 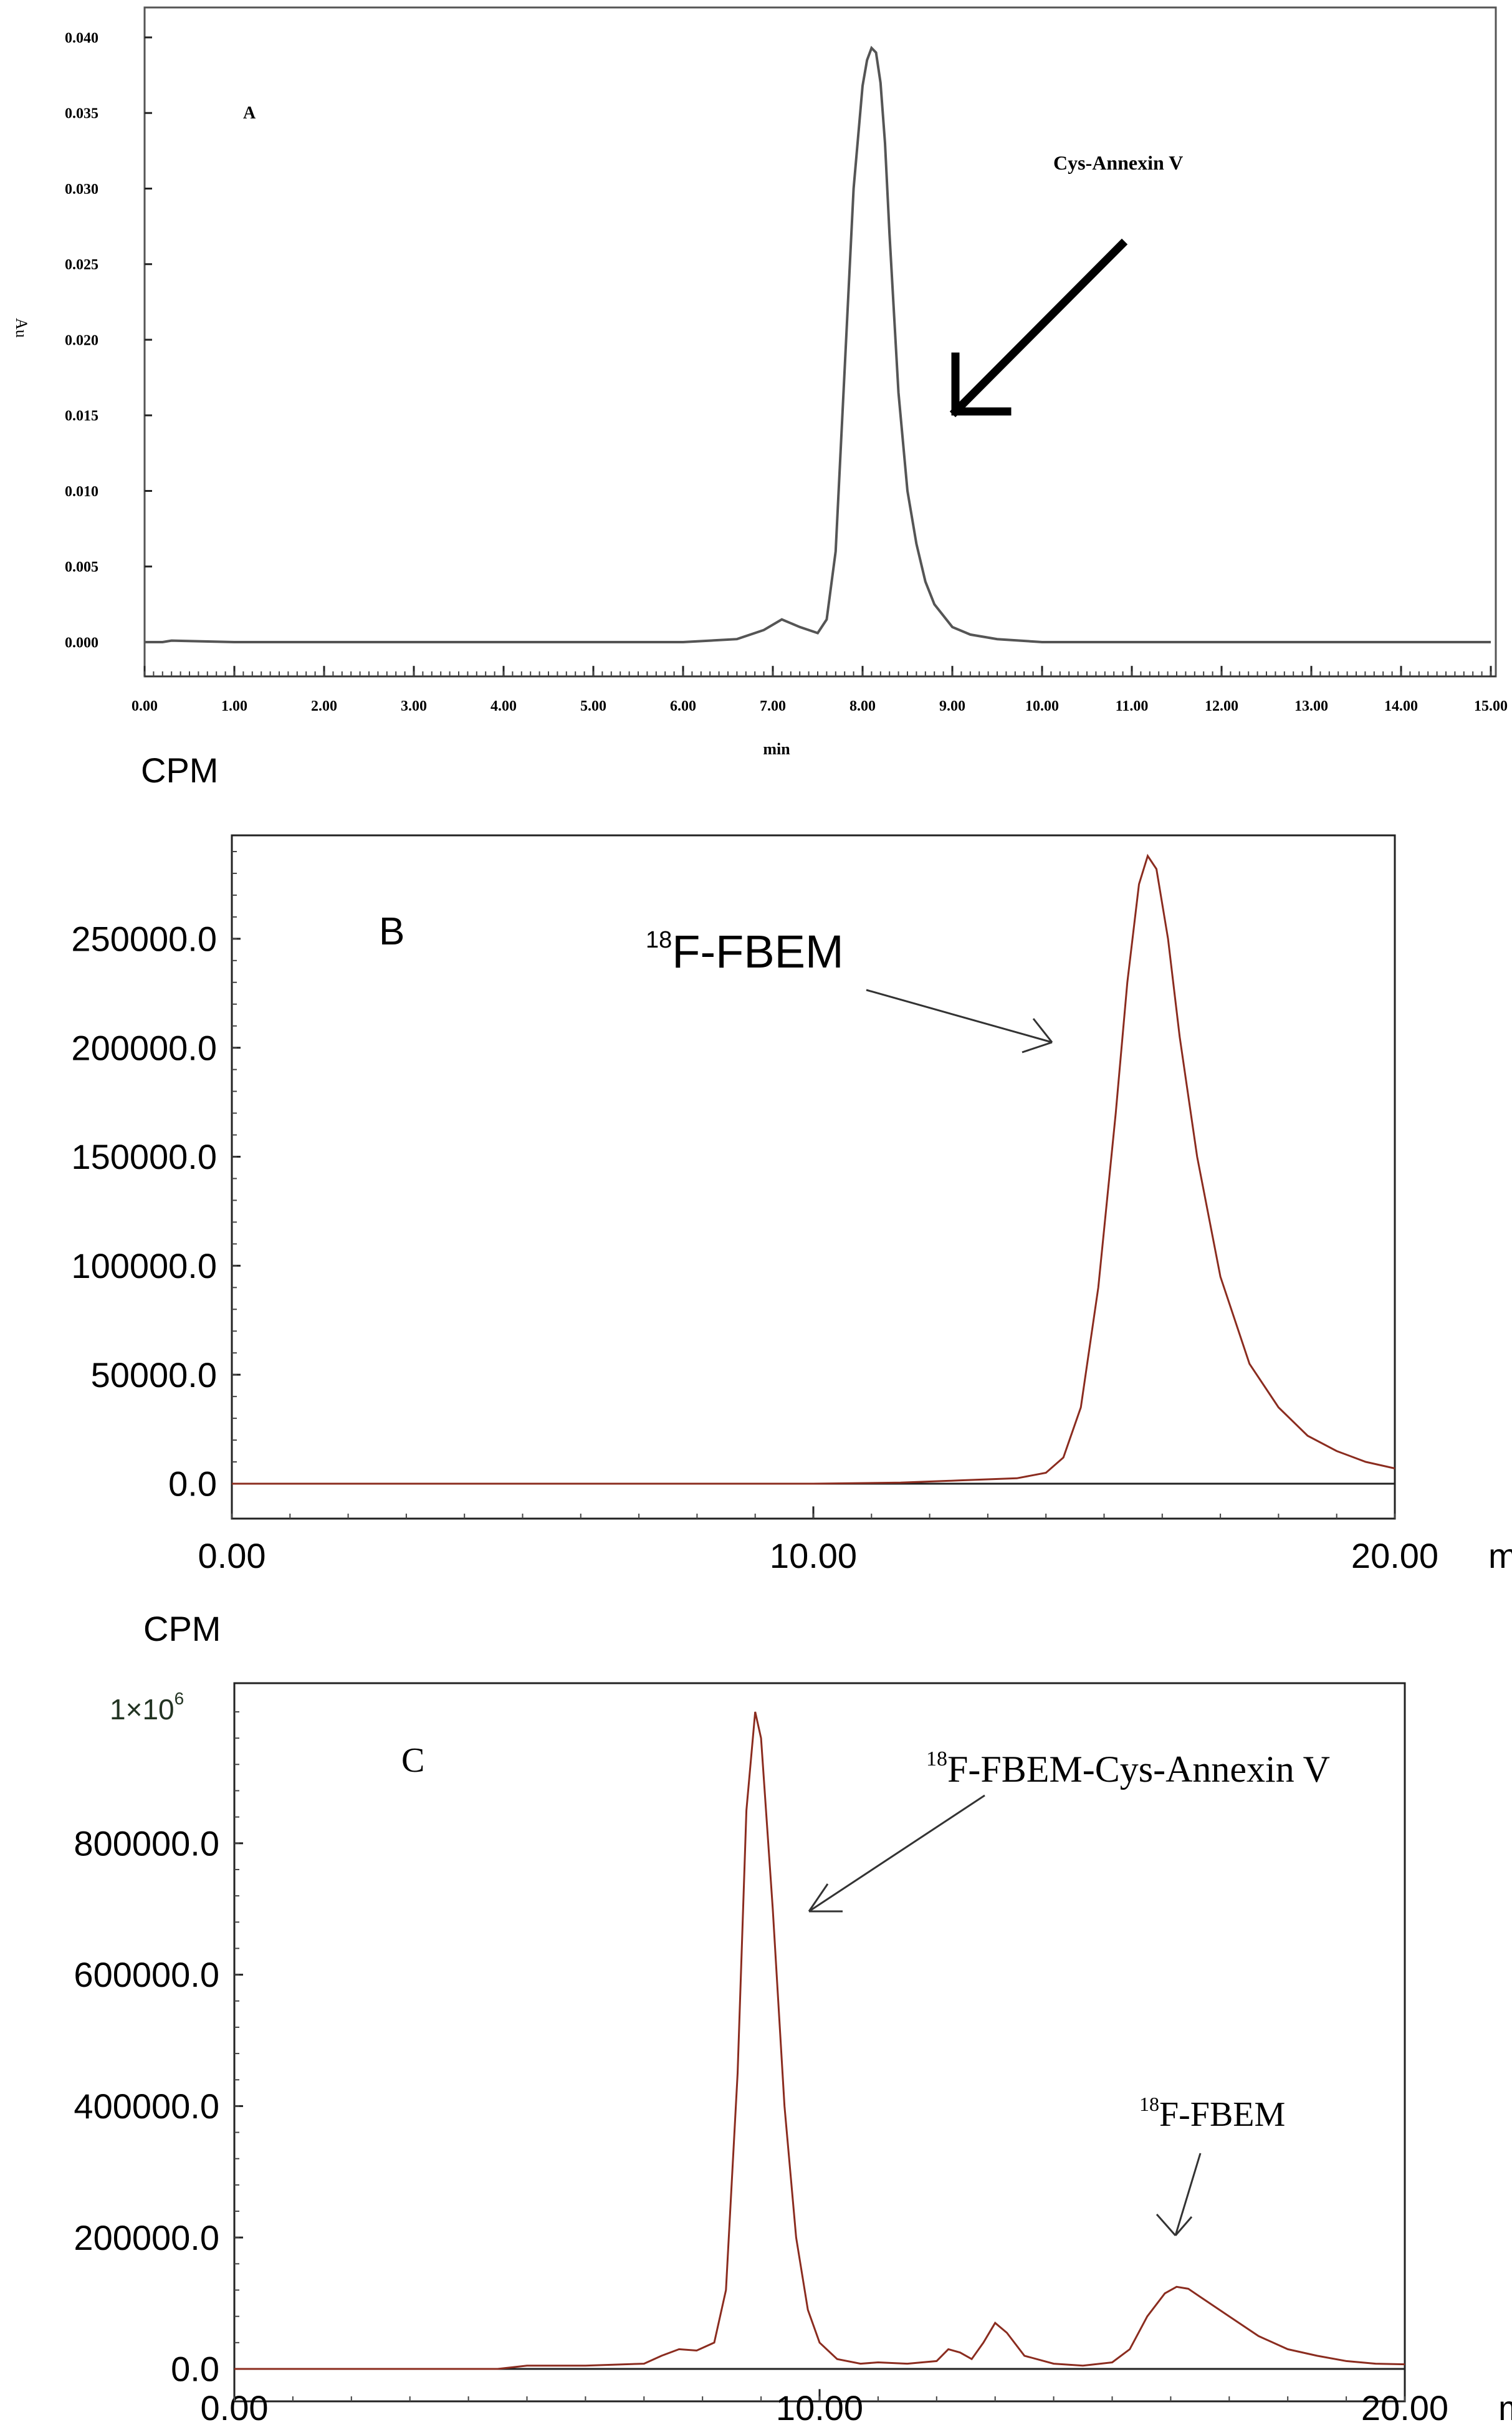 I want to click on annotation-label: 18F-FBEM-Cys-Annexin V, so click(x=1128, y=1768).